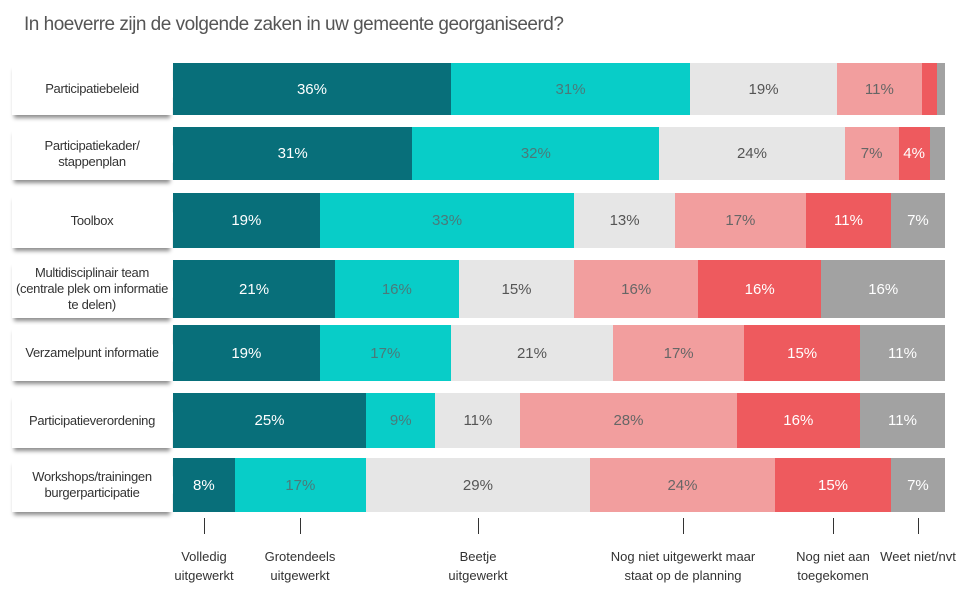  I want to click on bar-row: 36% 31% 19% 11%, so click(559, 89).